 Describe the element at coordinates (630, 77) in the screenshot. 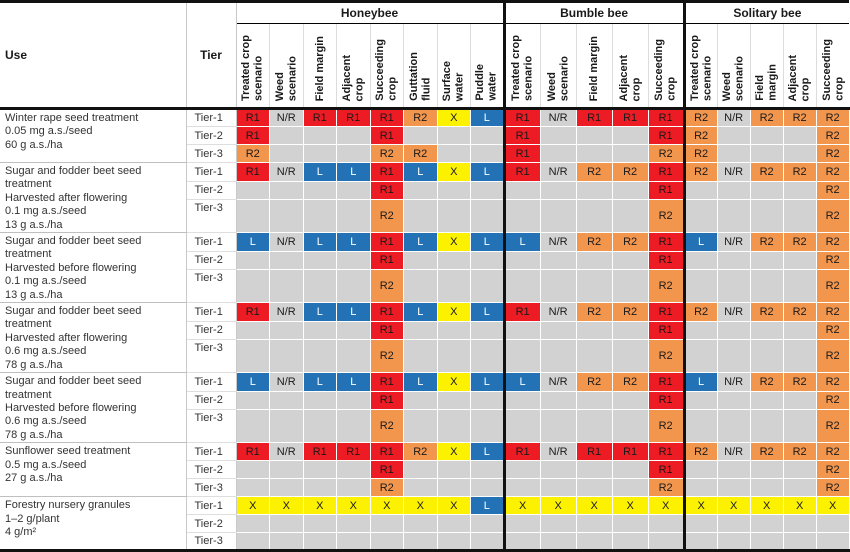

I see `column-header-label: Adjacent crop` at that location.